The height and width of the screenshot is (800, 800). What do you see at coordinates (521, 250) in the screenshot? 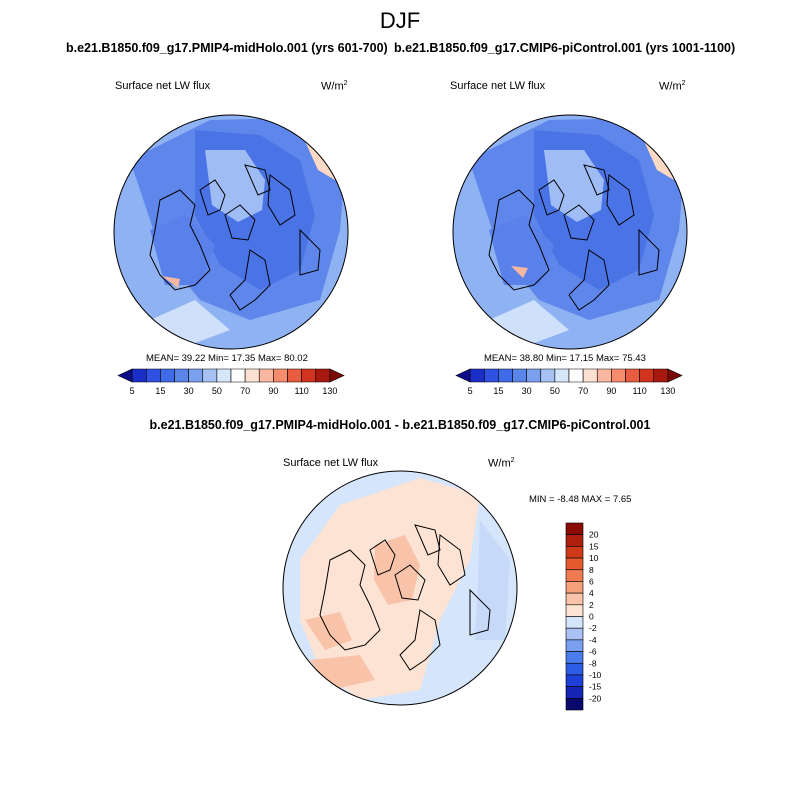
I see `map-2-field-greenland` at bounding box center [521, 250].